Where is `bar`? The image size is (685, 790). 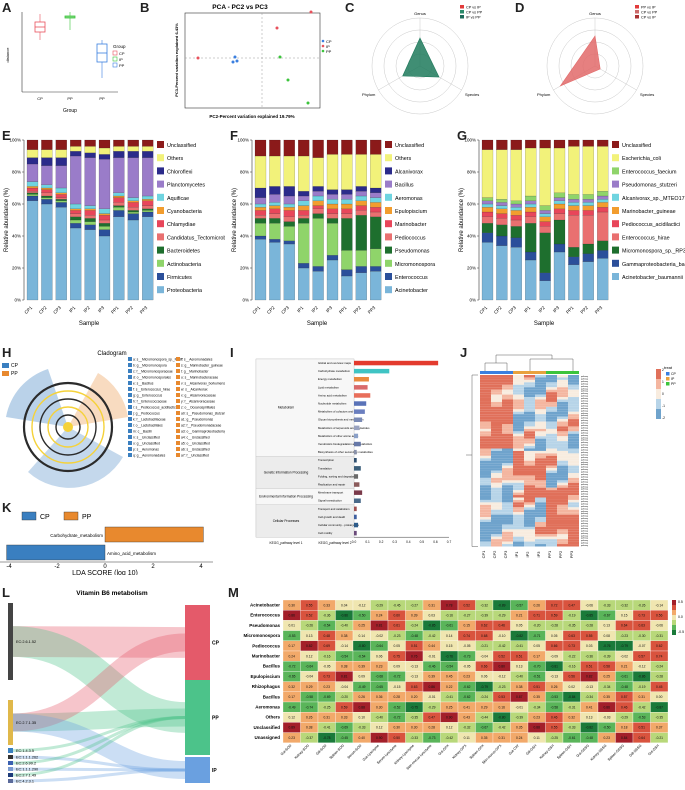
bar is located at coordinates (360, 403).